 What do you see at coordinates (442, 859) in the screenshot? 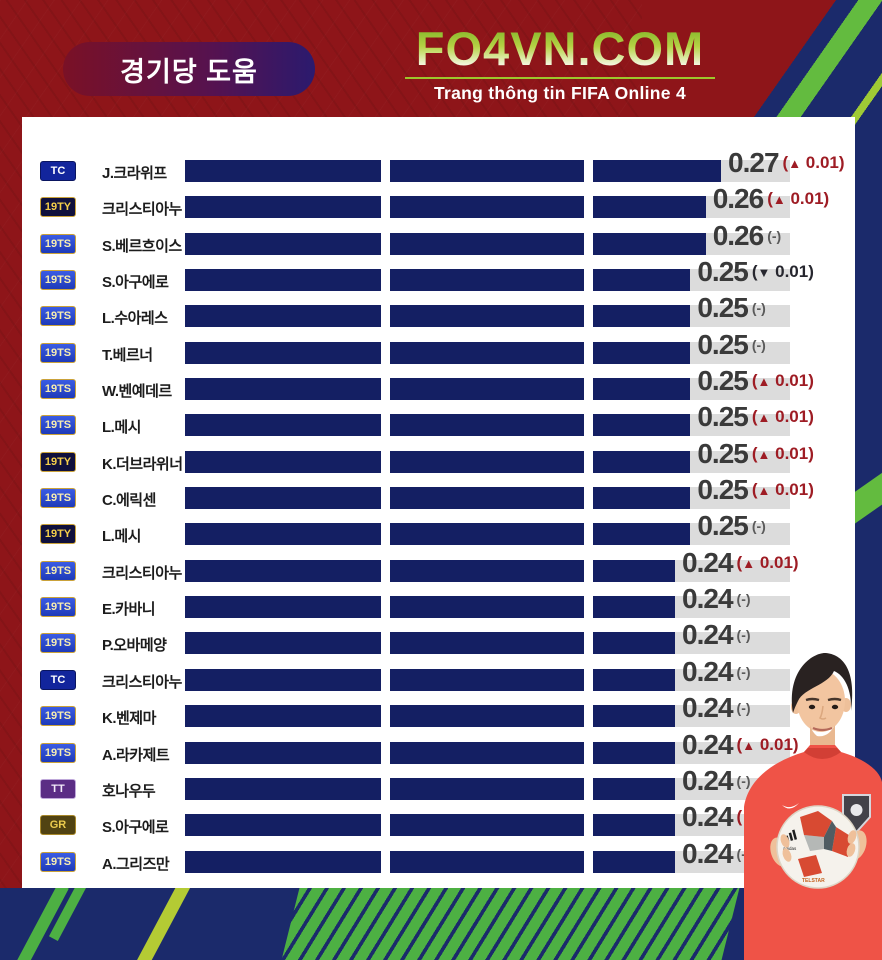
I see `table-row: 19TS A.그리즈만 0.24 (-)` at bounding box center [442, 859].